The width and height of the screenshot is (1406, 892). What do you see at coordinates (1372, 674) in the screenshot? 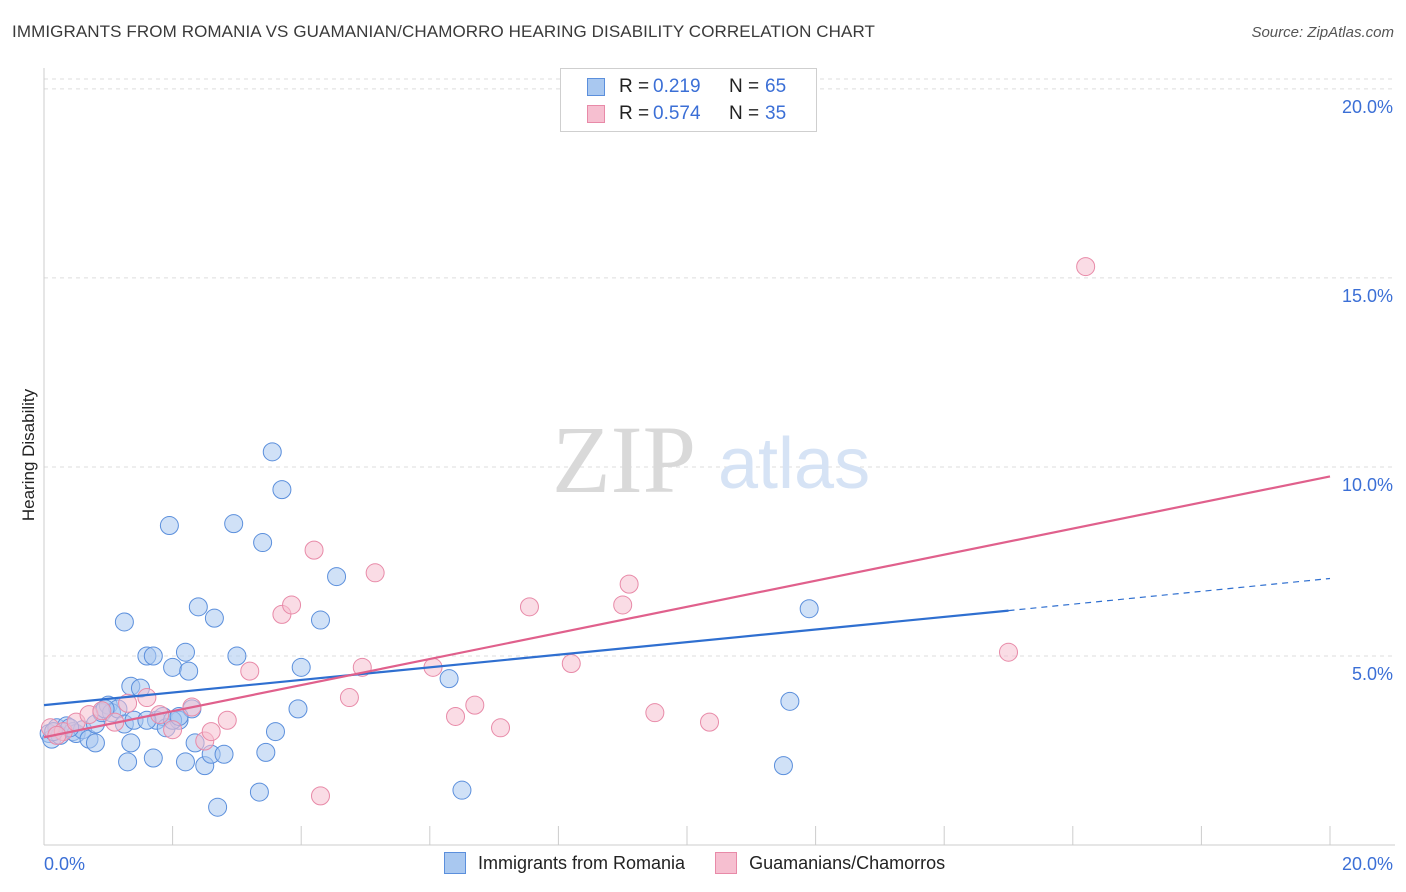
I see `y-tick-label: 5.0%` at bounding box center [1372, 674].